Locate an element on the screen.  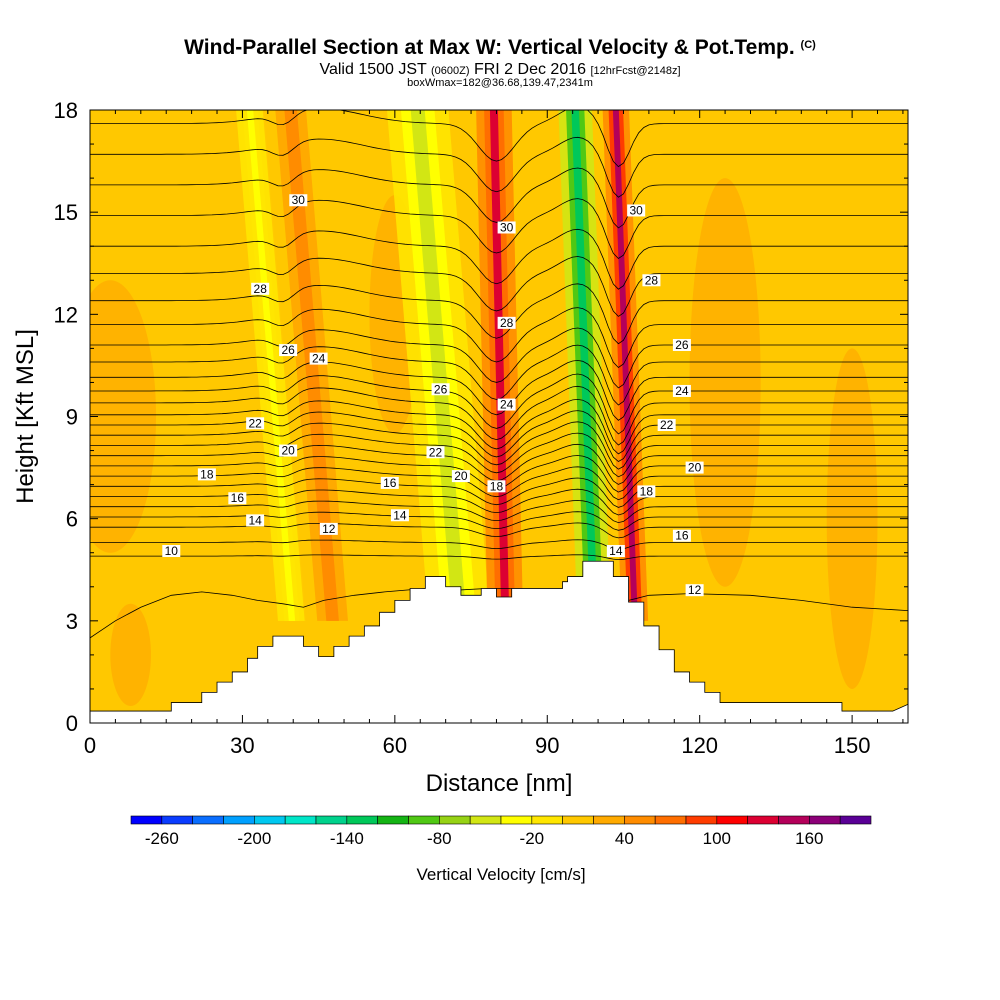
y-tick-label: 0 is located at coordinates (72, 723).